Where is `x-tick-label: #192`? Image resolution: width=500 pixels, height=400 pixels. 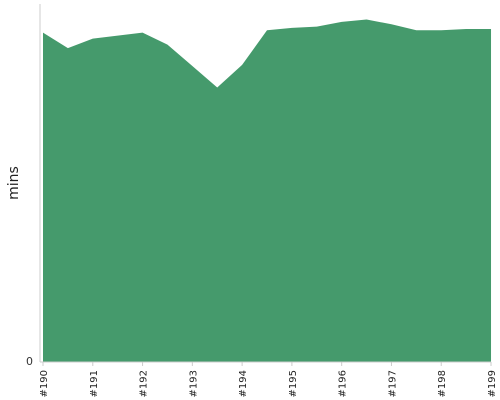 x-tick-label: #192 is located at coordinates (144, 383).